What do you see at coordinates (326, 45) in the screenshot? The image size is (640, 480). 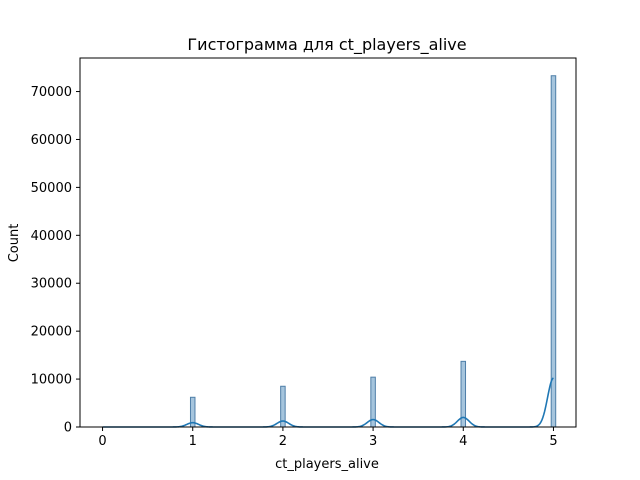 I see `chart-title: Гистограмма для ct_players_alive` at bounding box center [326, 45].